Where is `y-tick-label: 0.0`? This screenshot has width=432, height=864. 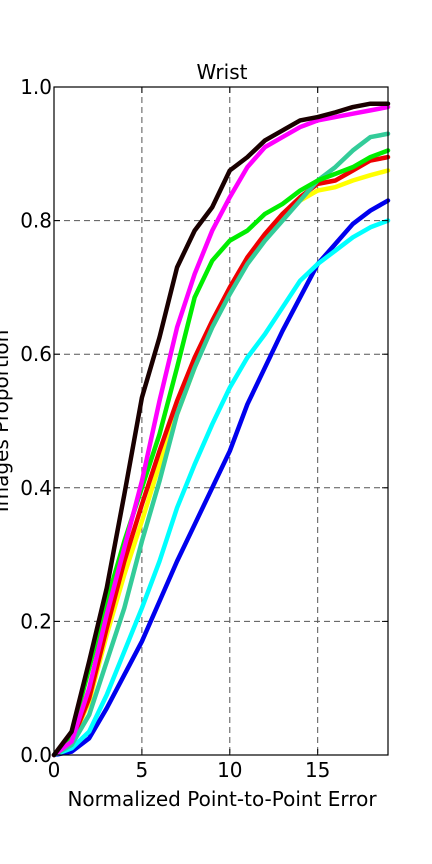 y-tick-label: 0.0 is located at coordinates (36, 755).